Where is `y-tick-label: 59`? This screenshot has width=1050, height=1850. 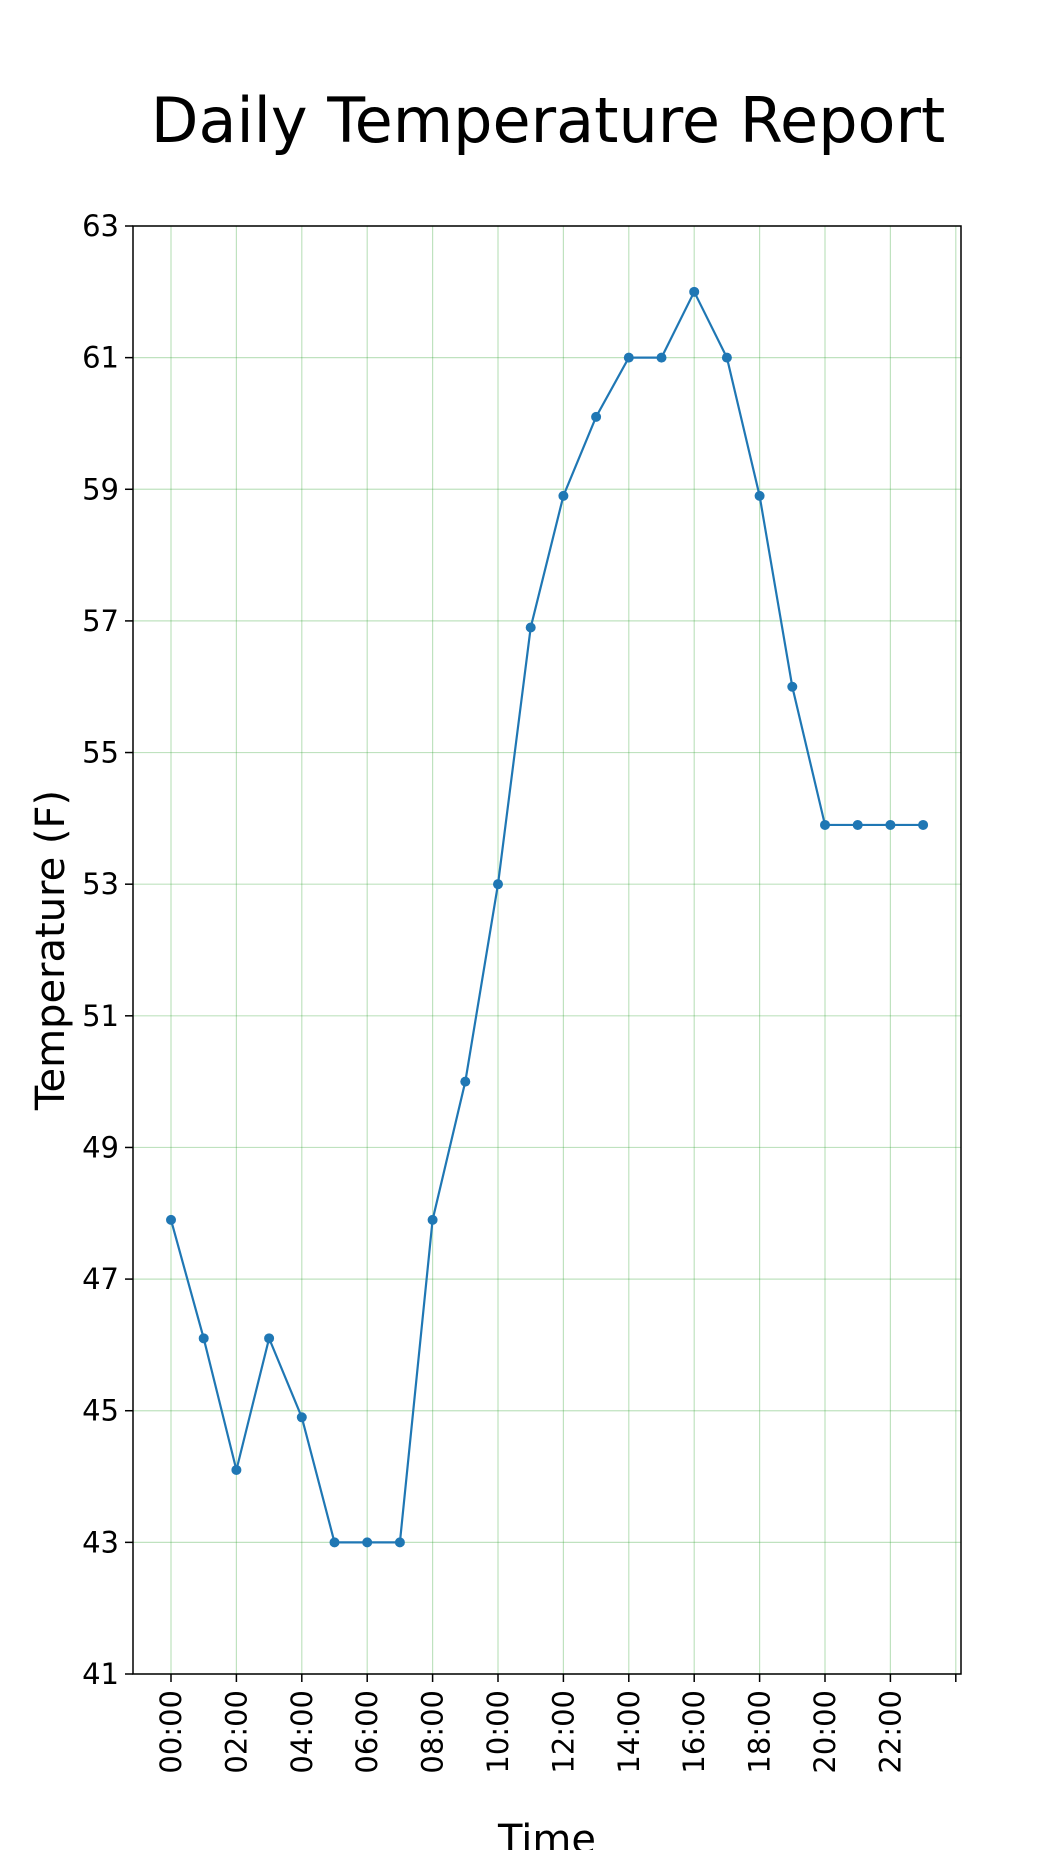 y-tick-label: 59 is located at coordinates (100, 489).